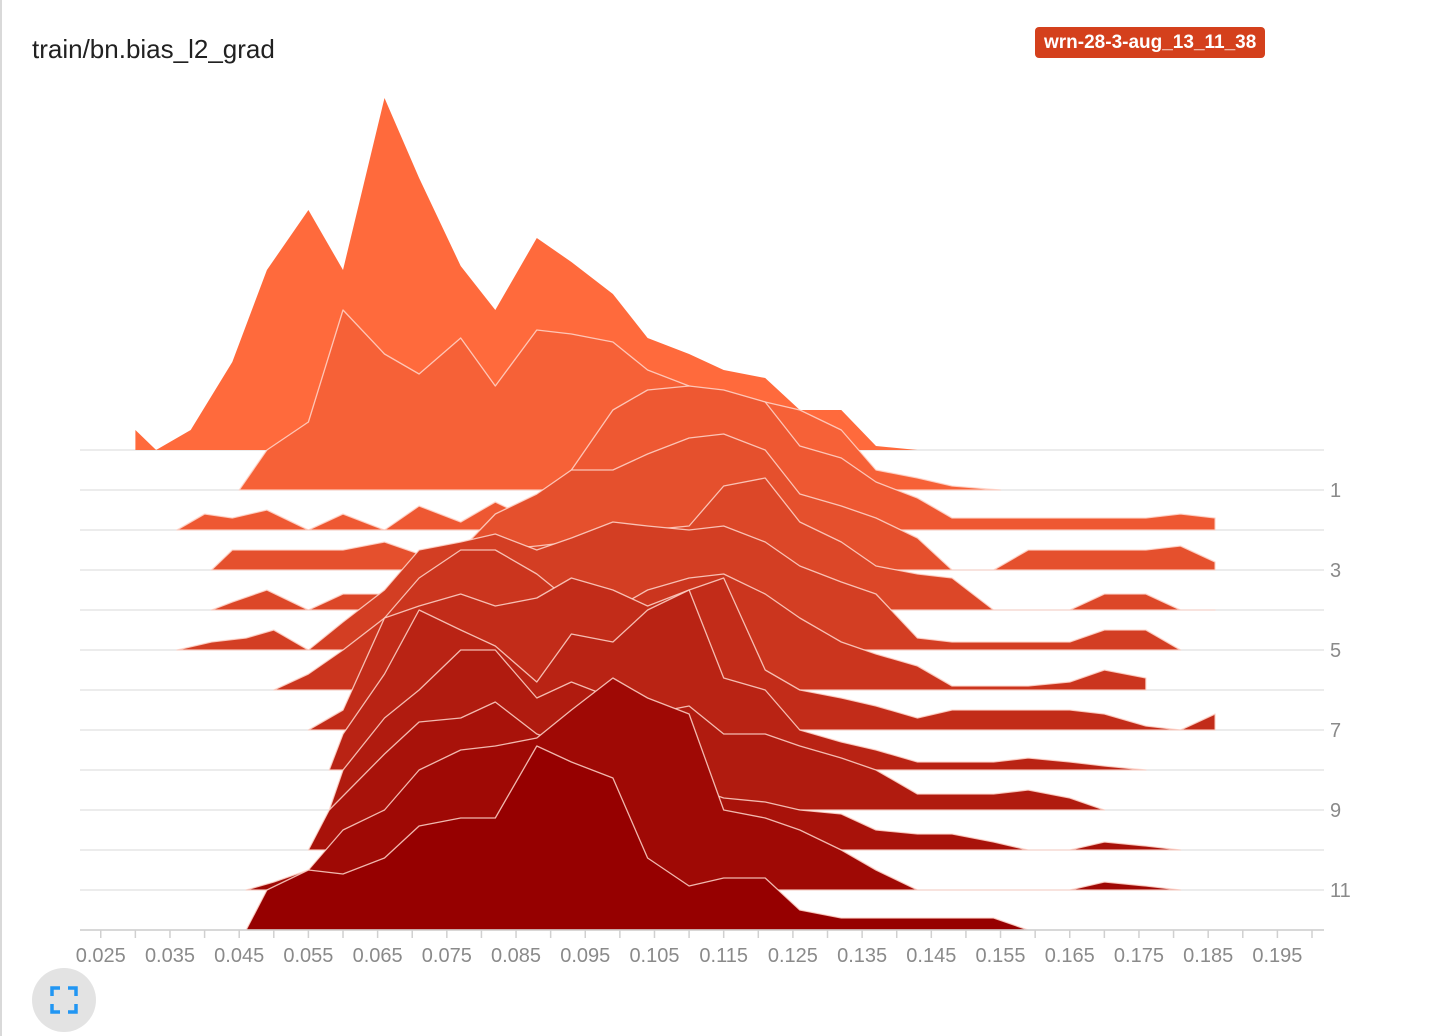 Image resolution: width=1436 pixels, height=1036 pixels. I want to click on x-tick-label: 0.195, so click(1277, 956).